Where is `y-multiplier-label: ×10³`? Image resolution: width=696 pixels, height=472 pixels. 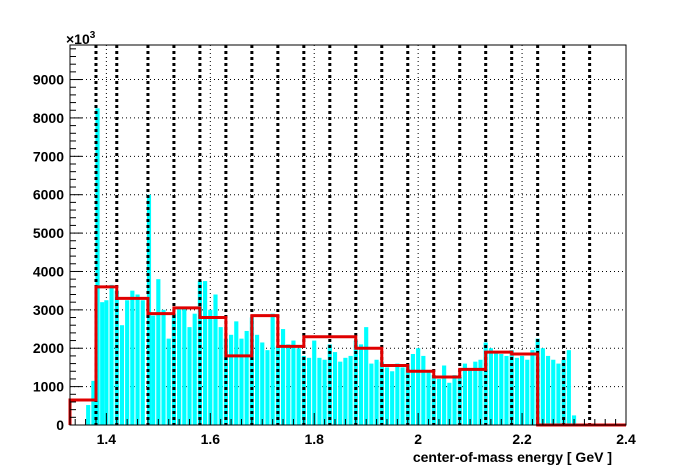
y-multiplier-label: ×10³ is located at coordinates (81, 38).